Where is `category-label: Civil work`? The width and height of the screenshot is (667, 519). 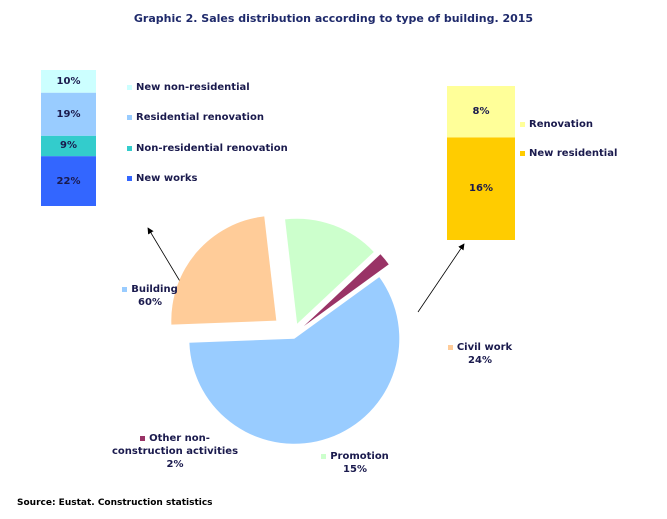
category-label: Civil work is located at coordinates (484, 347).